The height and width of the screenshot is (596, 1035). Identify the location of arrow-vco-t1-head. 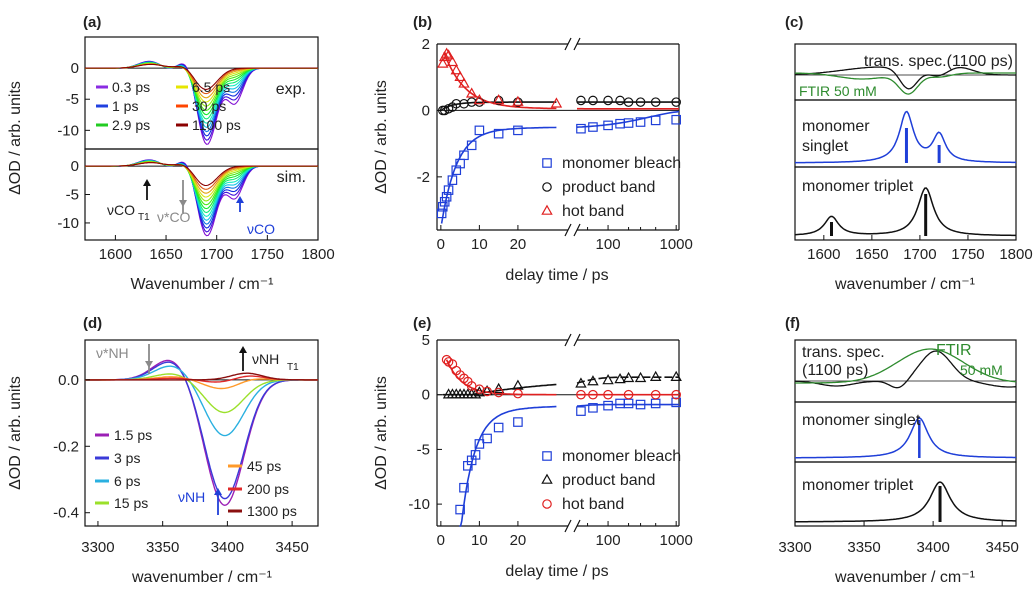
(147, 182).